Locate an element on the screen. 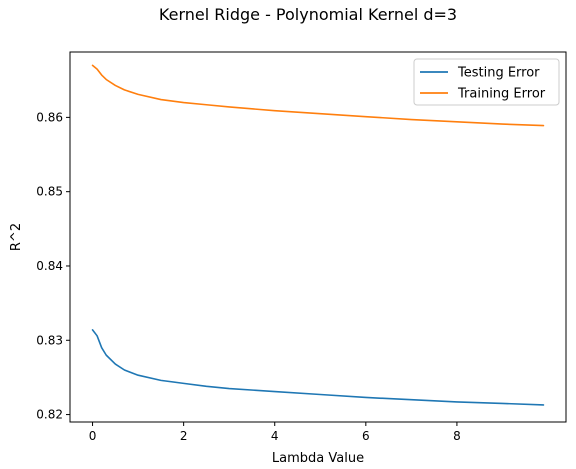  legend: Testing Error Training Error is located at coordinates (486, 82).